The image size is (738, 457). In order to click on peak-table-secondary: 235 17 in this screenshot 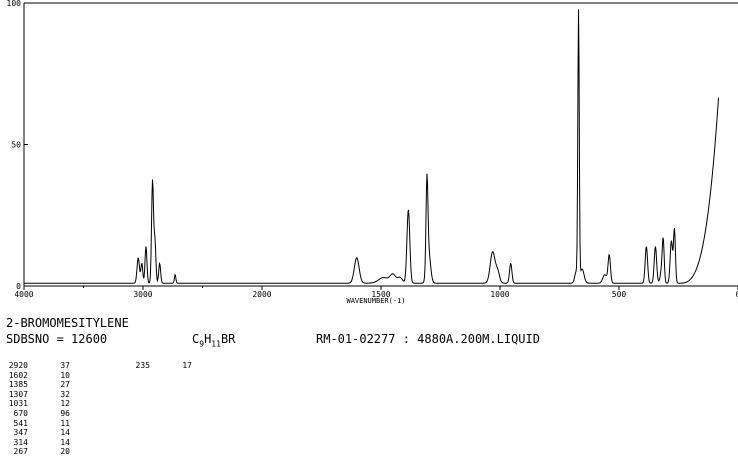, I will do `click(157, 366)`.